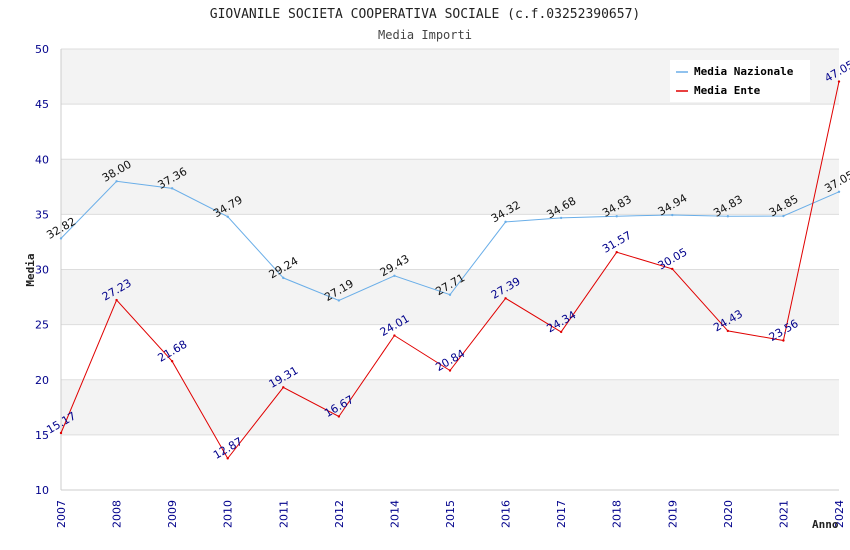 Image resolution: width=850 pixels, height=550 pixels. I want to click on x-tick-label: 2011, so click(283, 514).